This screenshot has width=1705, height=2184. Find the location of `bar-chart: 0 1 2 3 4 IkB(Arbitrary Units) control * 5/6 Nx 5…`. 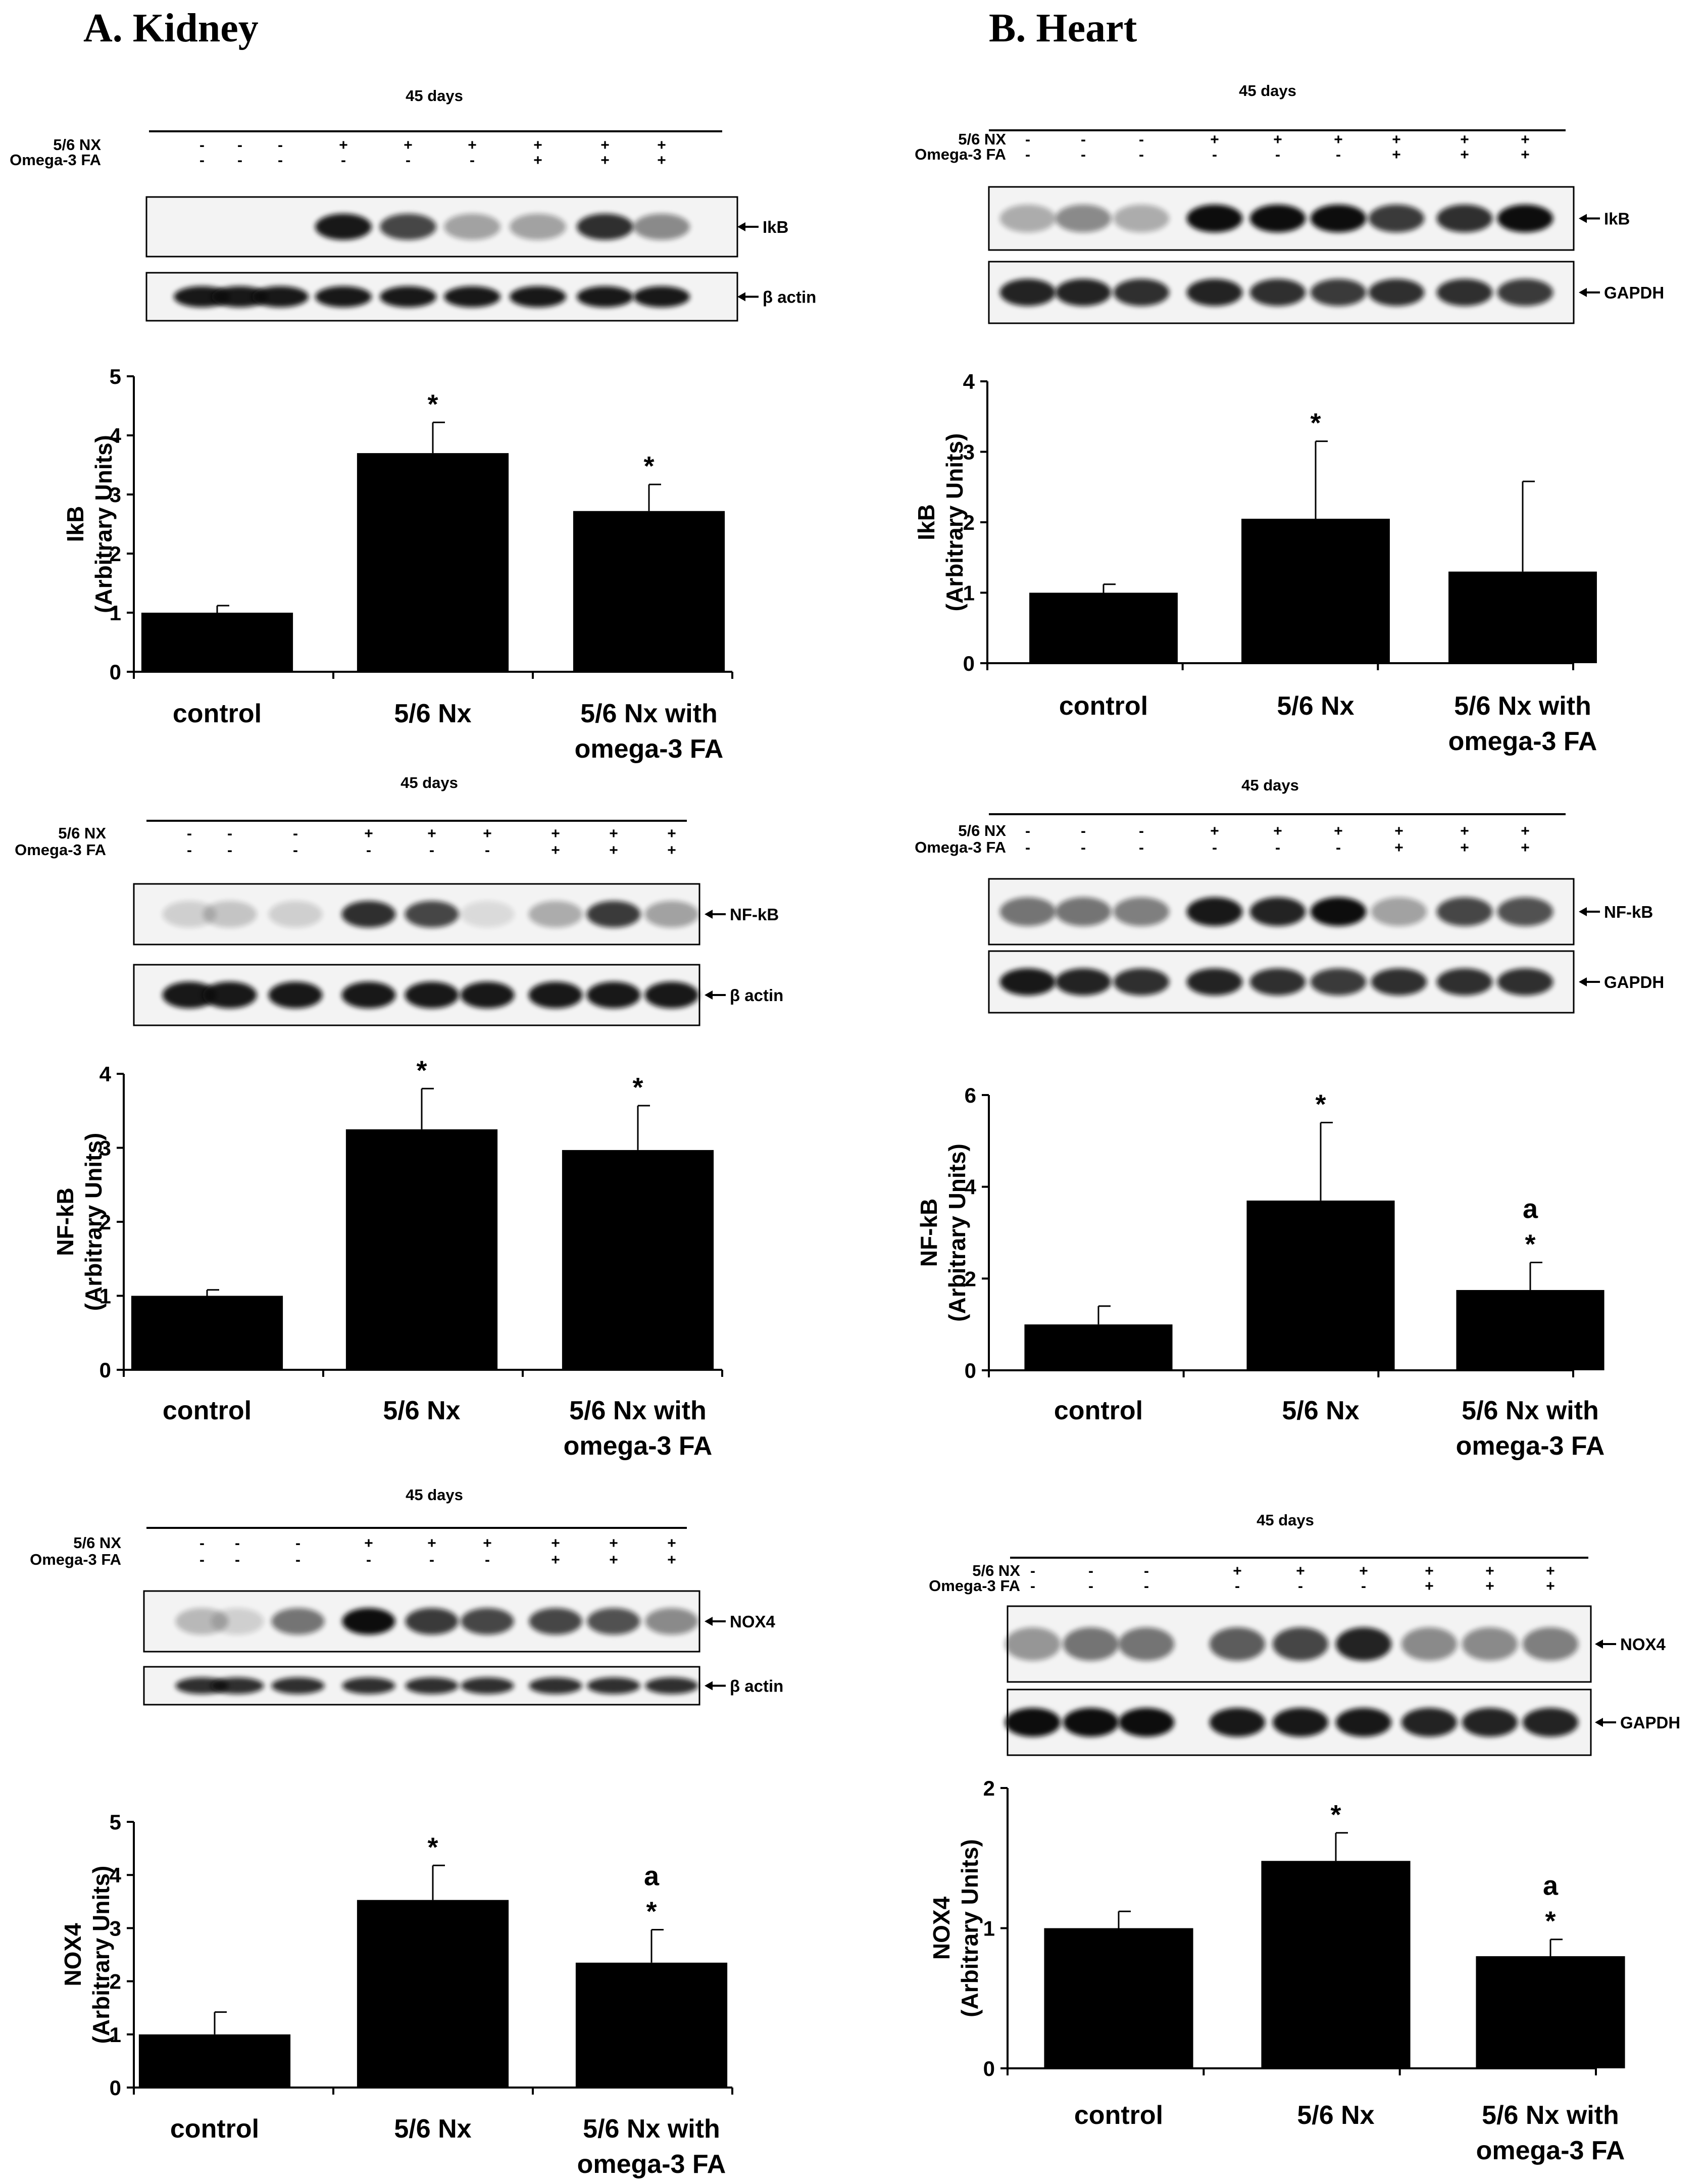

bar-chart: 0 1 2 3 4 IkB(Arbitrary Units) control * 5/6 Nx 5… is located at coordinates (1255, 563).